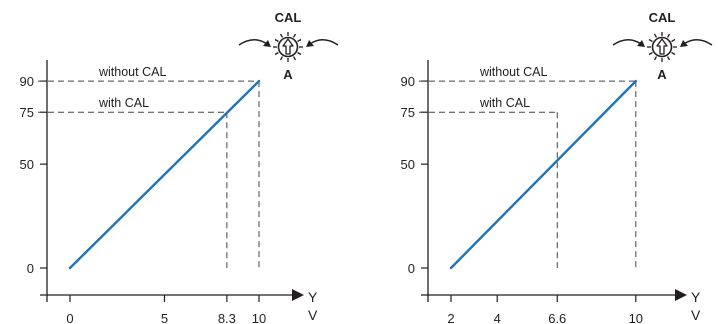 The image size is (718, 324). Describe the element at coordinates (164, 317) in the screenshot. I see `x-tick-label: 5` at that location.